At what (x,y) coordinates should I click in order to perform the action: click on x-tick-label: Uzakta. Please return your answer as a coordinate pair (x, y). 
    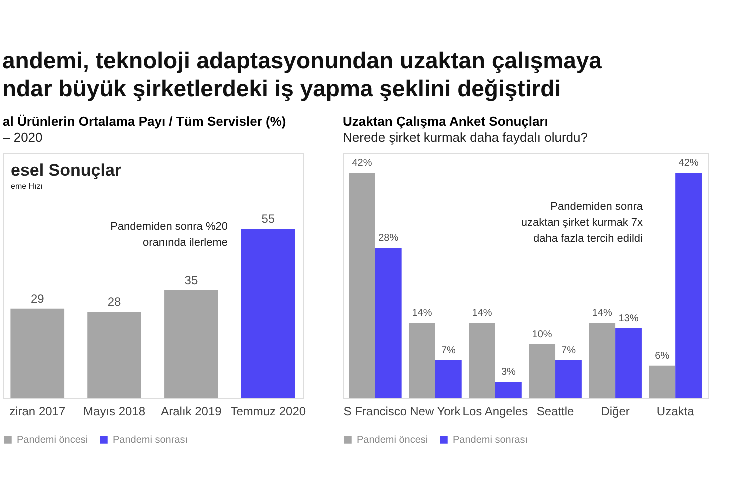
    Looking at the image, I should click on (675, 411).